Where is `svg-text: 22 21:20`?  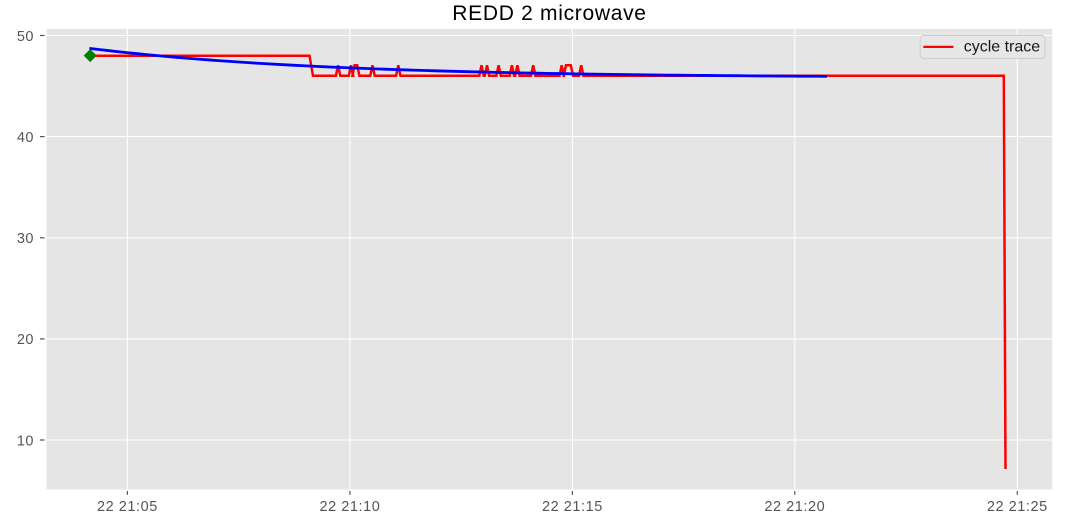 svg-text: 22 21:20 is located at coordinates (794, 507).